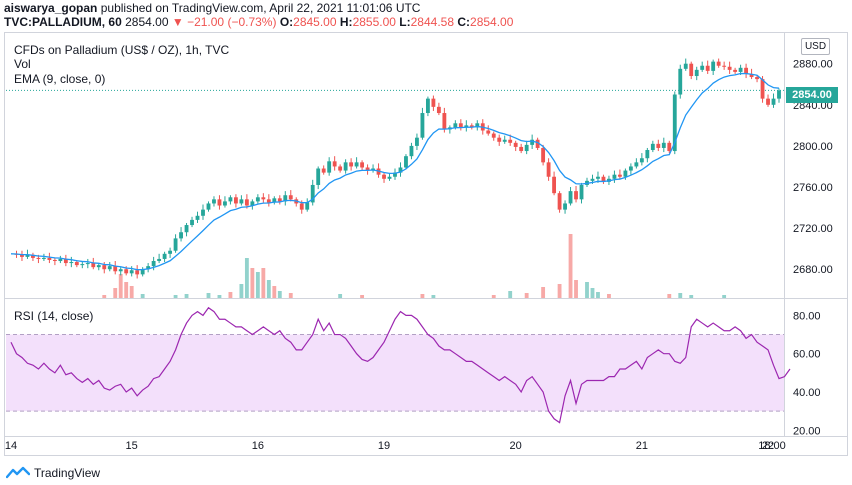  I want to click on currency-button: USD, so click(815, 46).